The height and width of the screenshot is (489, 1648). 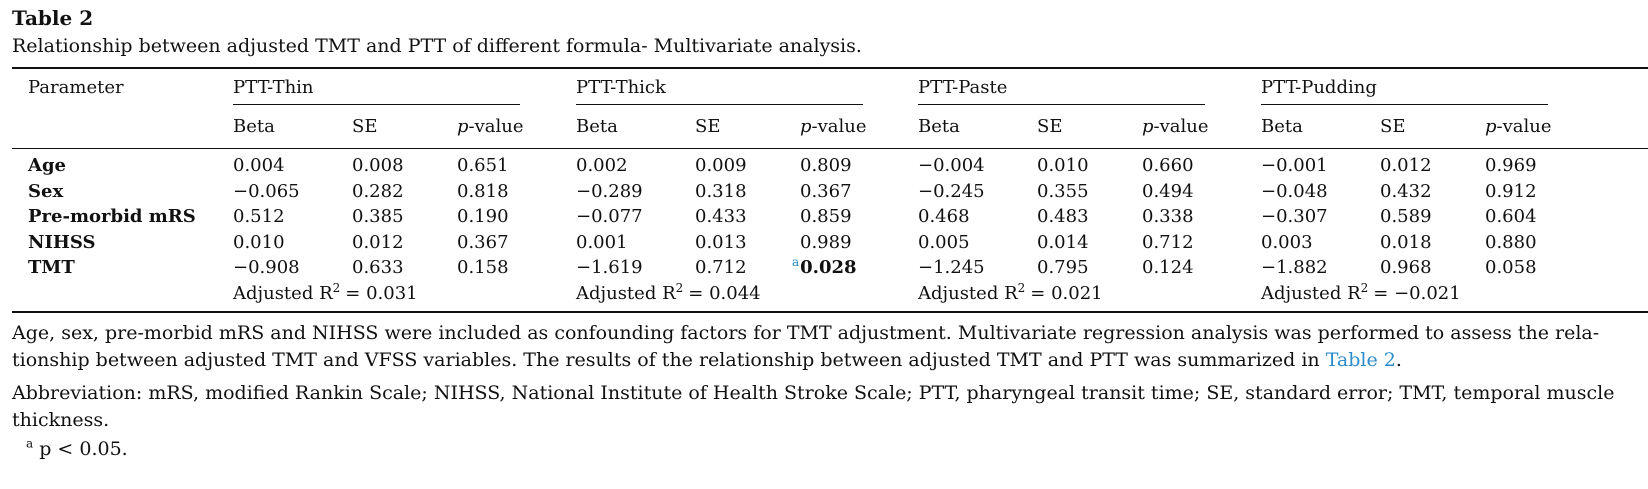 What do you see at coordinates (1511, 267) in the screenshot?
I see `table-cell: 0.058` at bounding box center [1511, 267].